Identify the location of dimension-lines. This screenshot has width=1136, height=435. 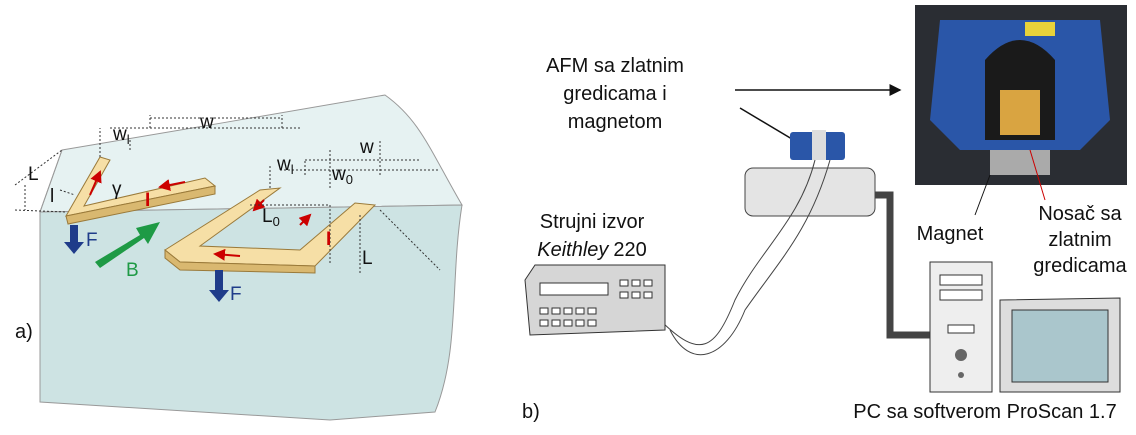
(227, 195).